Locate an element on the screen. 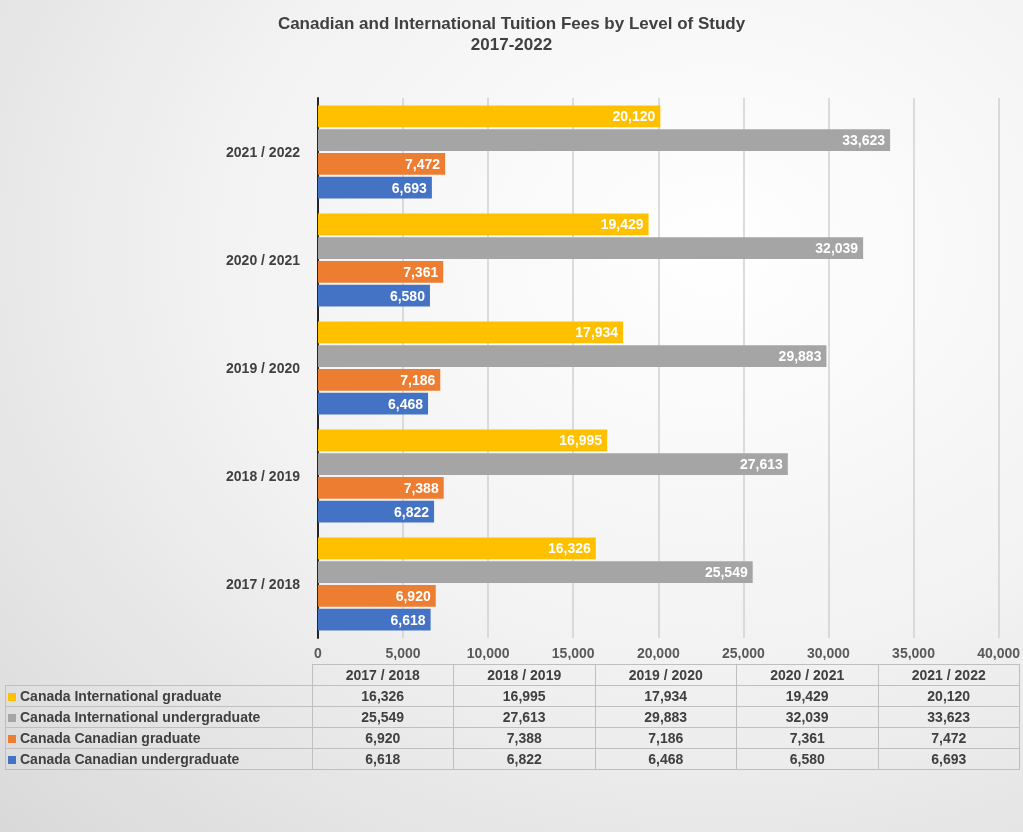 The height and width of the screenshot is (832, 1023). chart-subtitle: 2017-2022 is located at coordinates (511, 44).